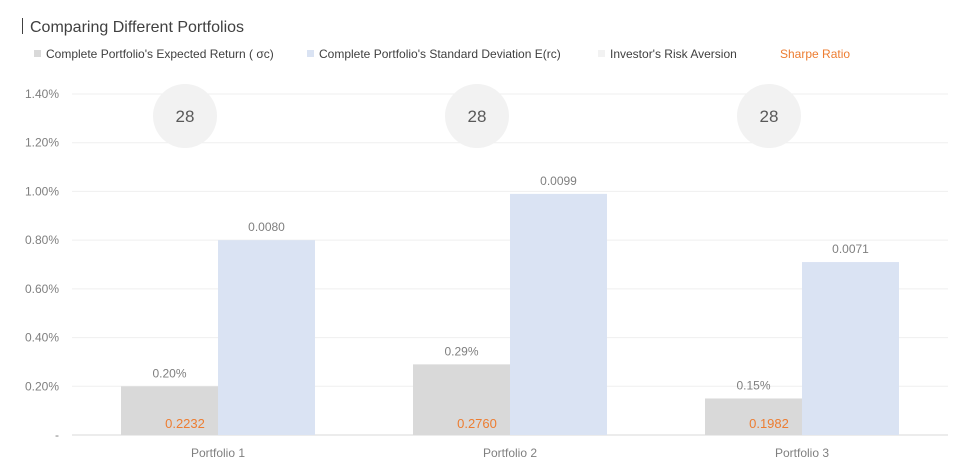 Image resolution: width=975 pixels, height=474 pixels. What do you see at coordinates (673, 54) in the screenshot?
I see `legend-label-risk-aversion: Investor's Risk Aversion` at bounding box center [673, 54].